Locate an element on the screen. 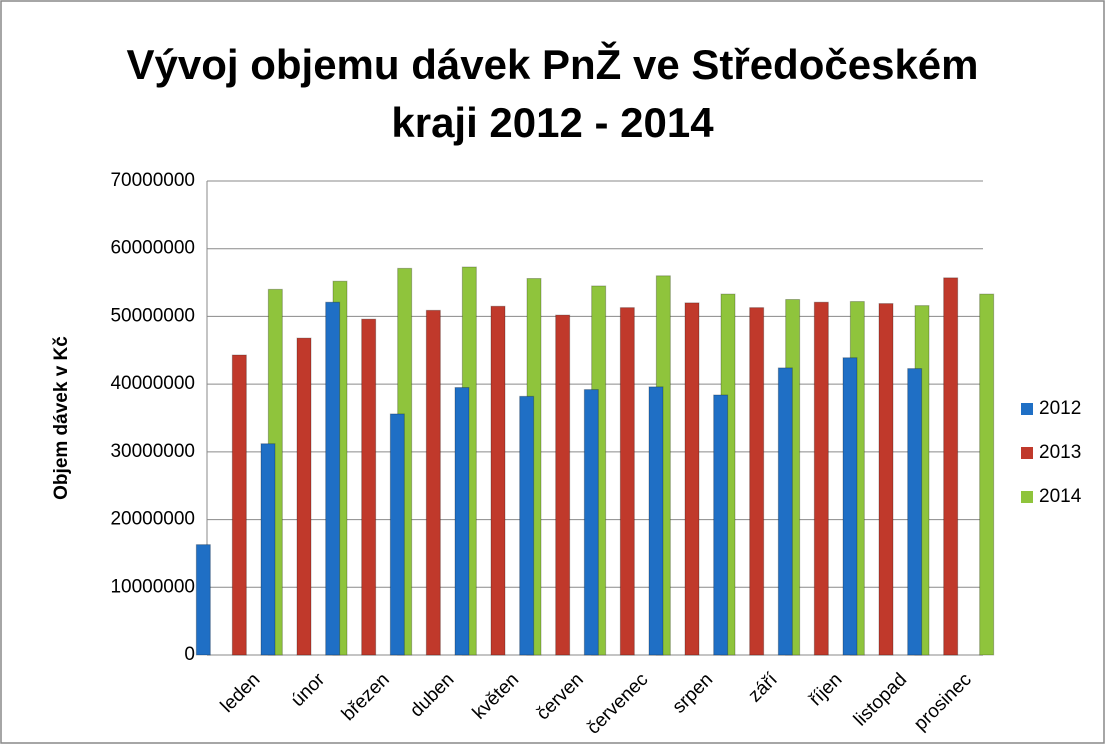 This screenshot has height=744, width=1105. y-tick-label: 60000000 is located at coordinates (152, 248).